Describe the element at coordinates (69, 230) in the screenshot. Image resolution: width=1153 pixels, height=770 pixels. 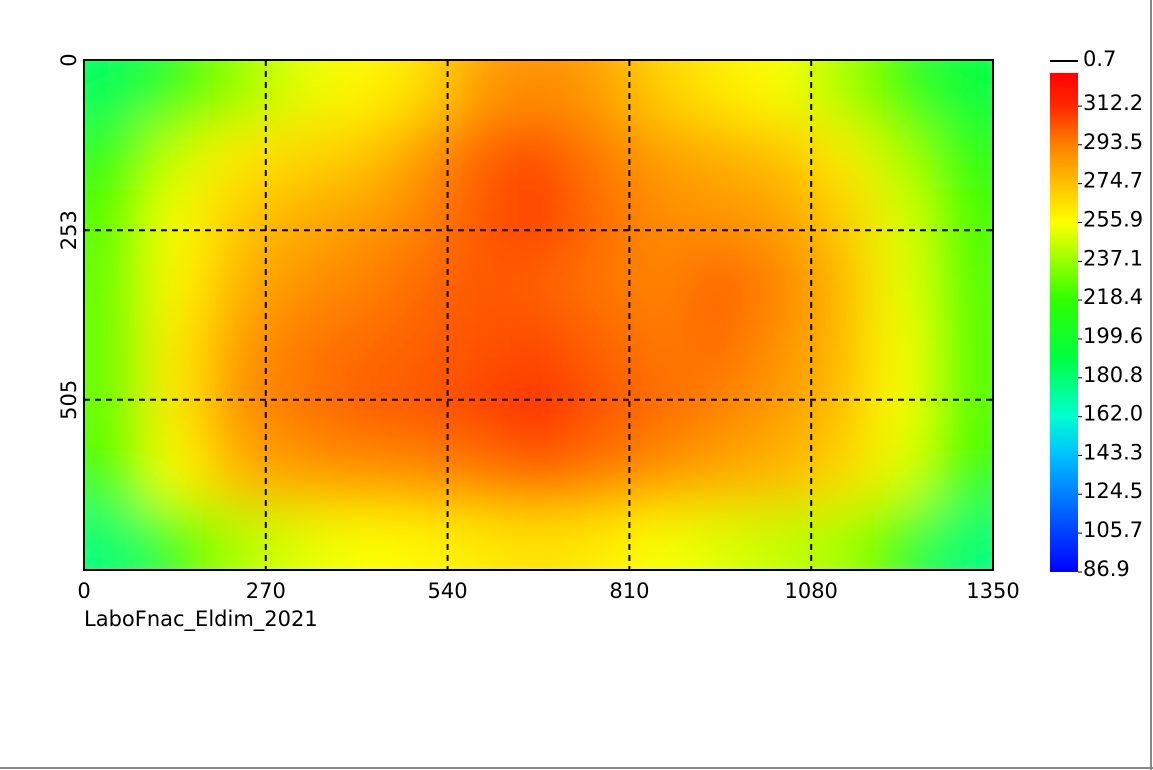
I see `y-tick-label: 253` at that location.